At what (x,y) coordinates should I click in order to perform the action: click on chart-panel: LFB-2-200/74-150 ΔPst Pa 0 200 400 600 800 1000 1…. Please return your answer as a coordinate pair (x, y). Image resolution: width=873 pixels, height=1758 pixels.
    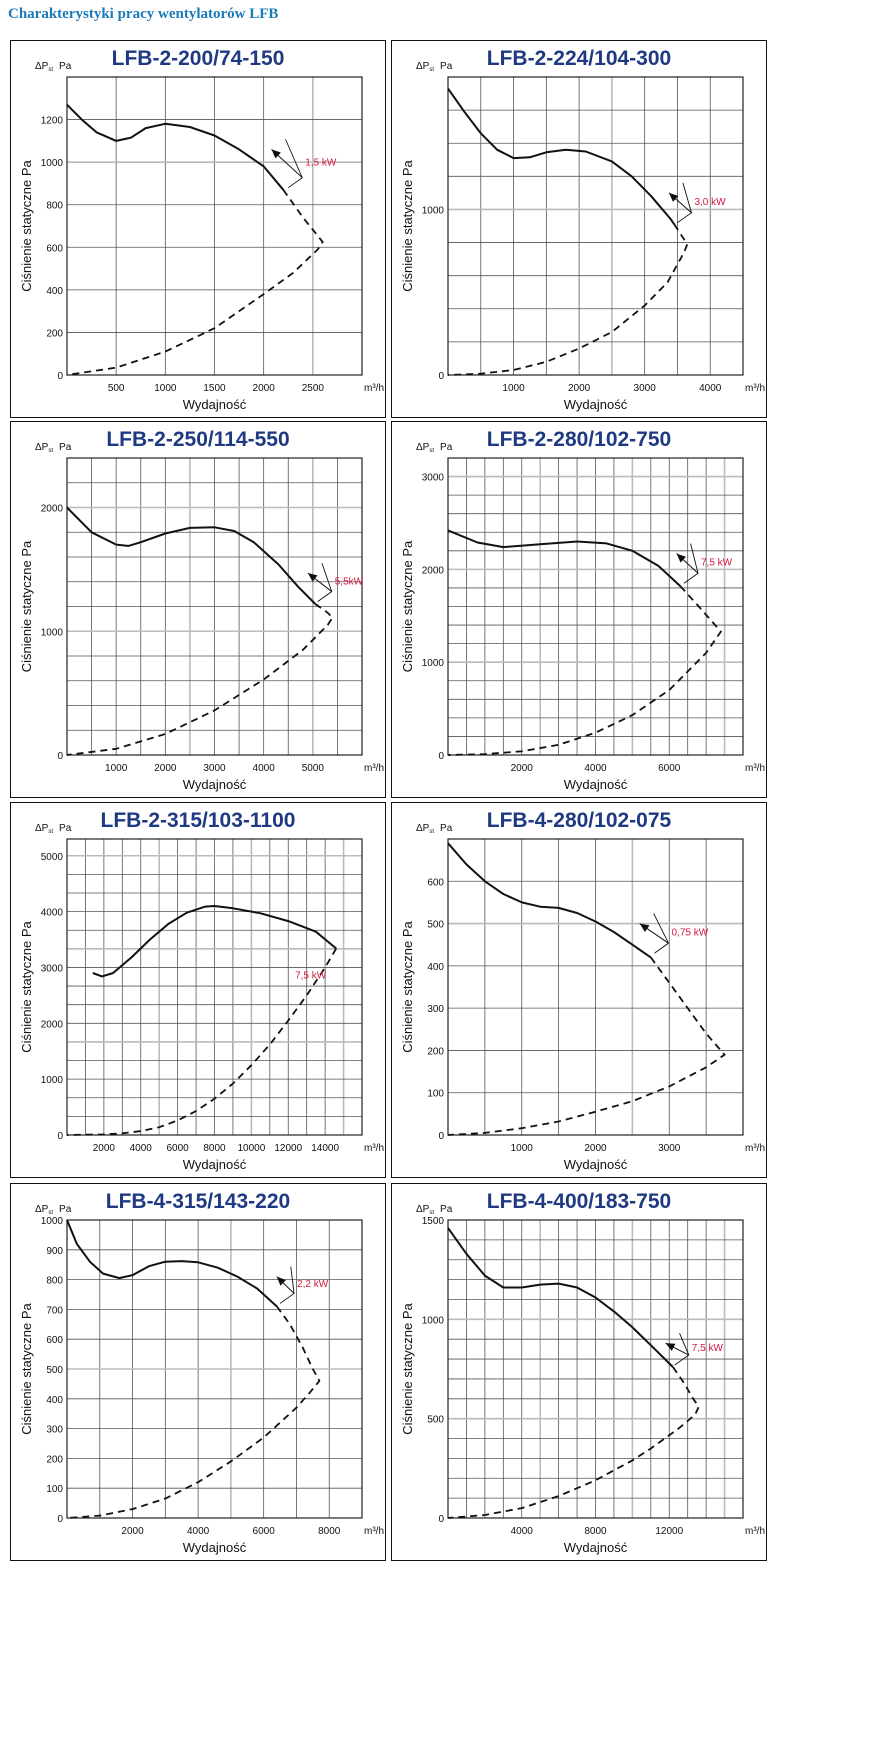
    Looking at the image, I should click on (198, 229).